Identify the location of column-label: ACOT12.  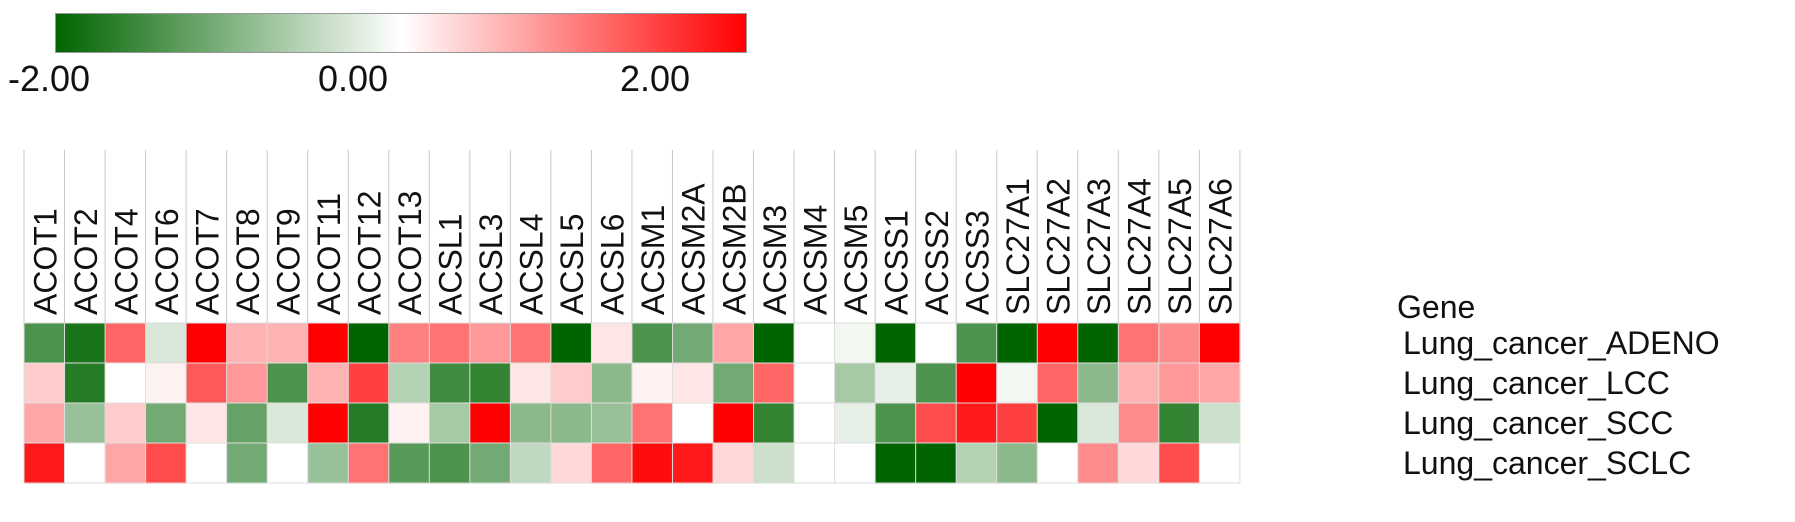
(370, 253).